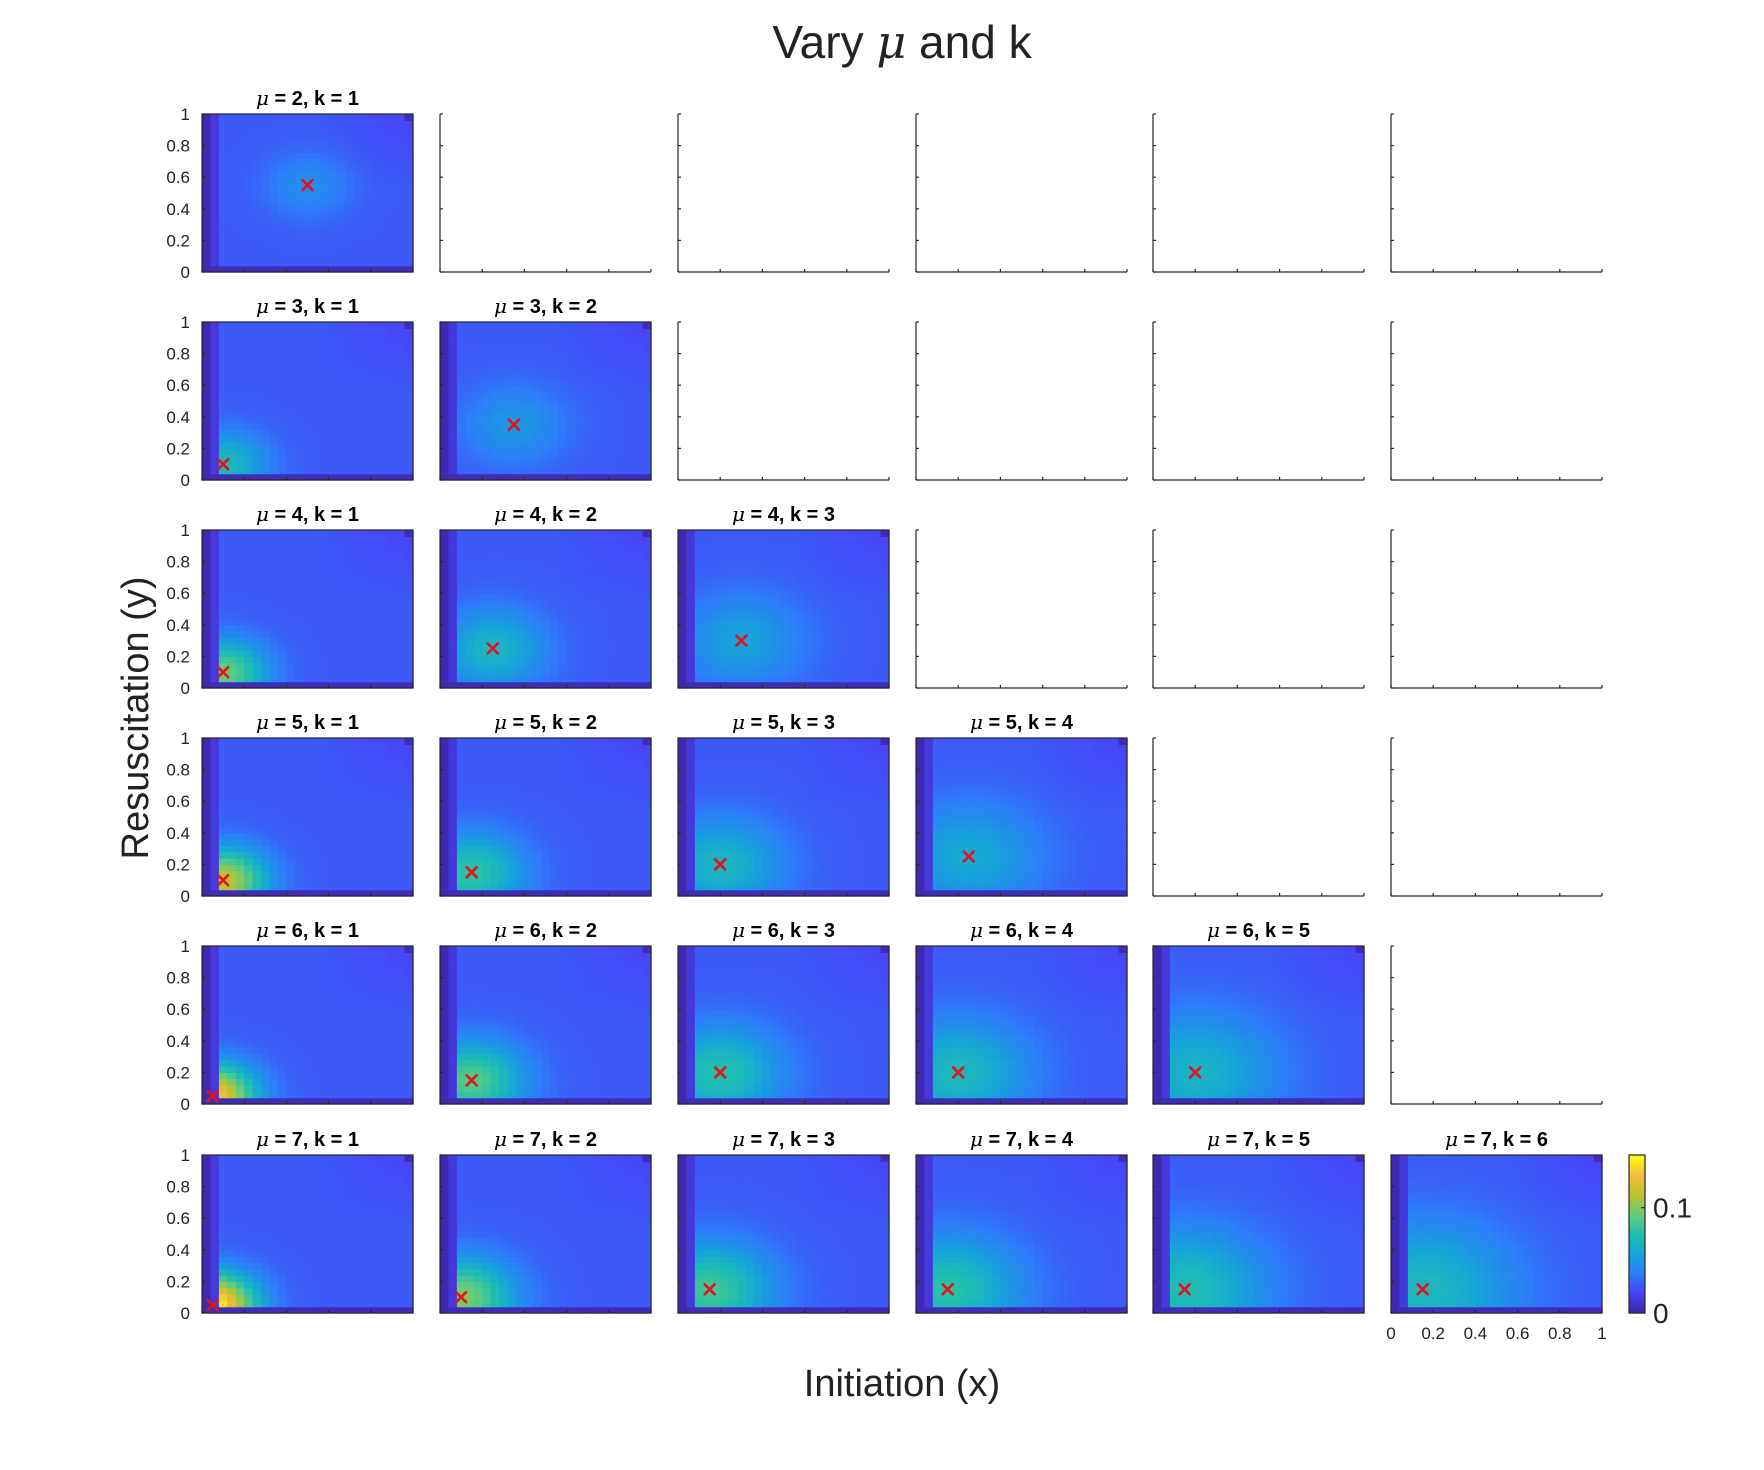  I want to click on panel-mu3-k1: 00.20.40.60.81μ = 3, k = 1, so click(290, 392).